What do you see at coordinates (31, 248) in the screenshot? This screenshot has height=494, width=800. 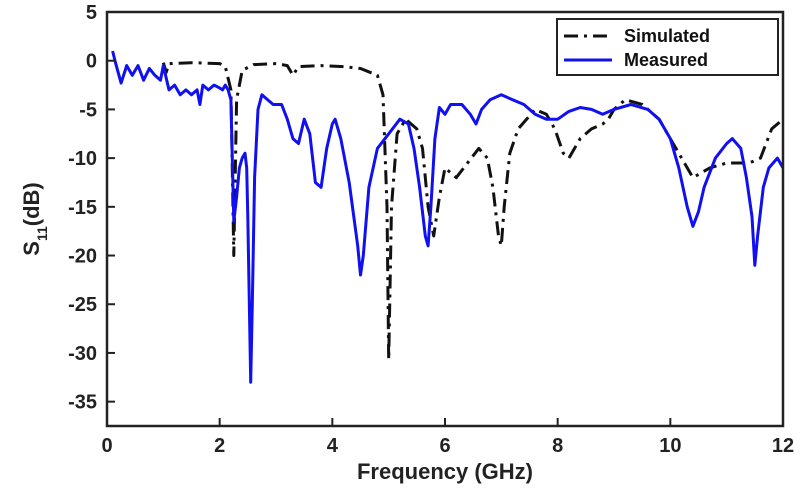 I see `y-axis-title-main: S` at bounding box center [31, 248].